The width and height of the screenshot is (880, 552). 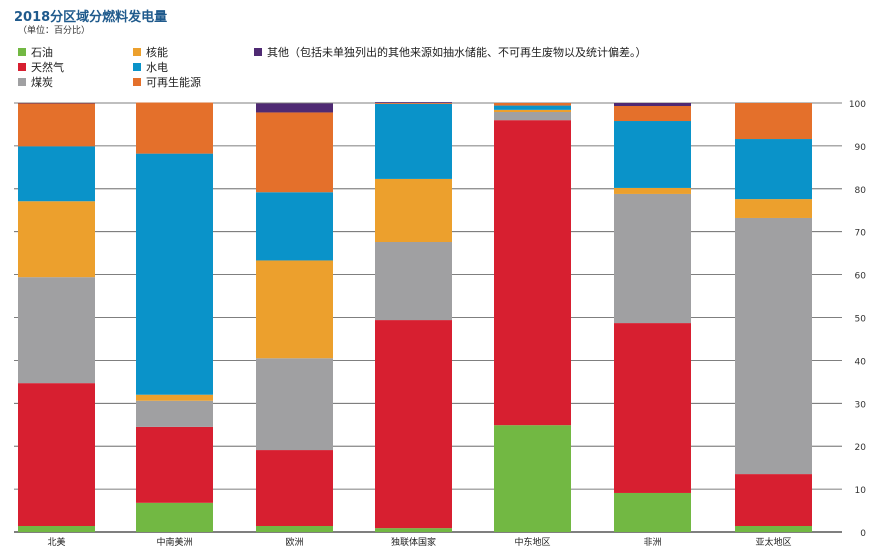 I want to click on x-tick-label: 独联体国家, so click(x=413, y=542).